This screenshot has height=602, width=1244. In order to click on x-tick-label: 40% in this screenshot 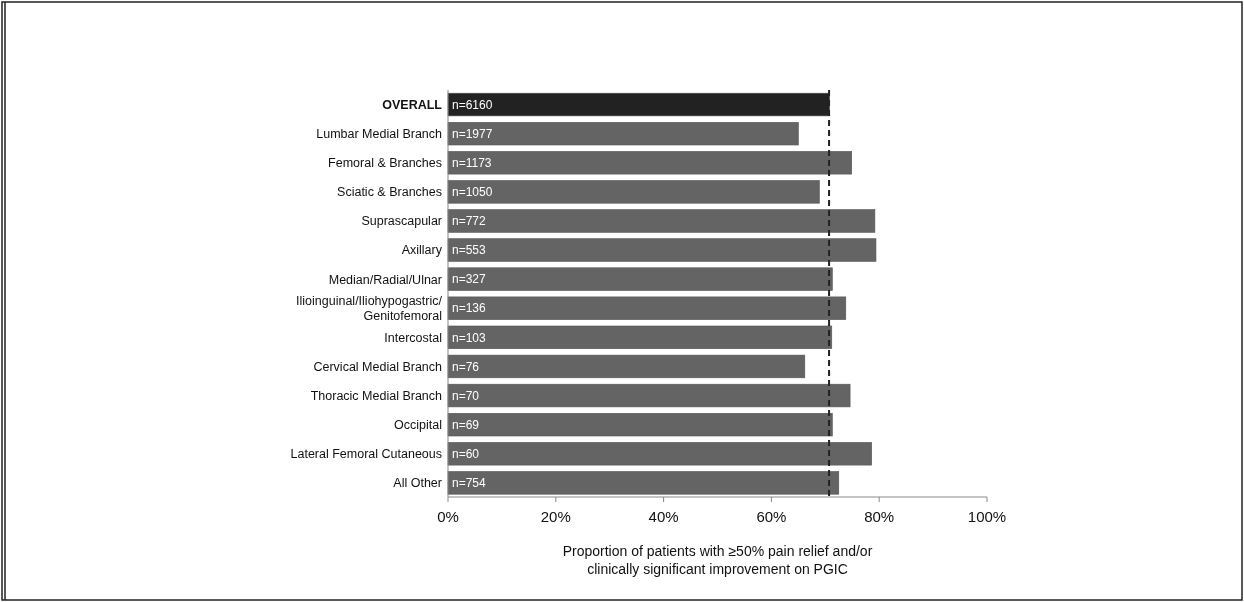, I will do `click(663, 516)`.